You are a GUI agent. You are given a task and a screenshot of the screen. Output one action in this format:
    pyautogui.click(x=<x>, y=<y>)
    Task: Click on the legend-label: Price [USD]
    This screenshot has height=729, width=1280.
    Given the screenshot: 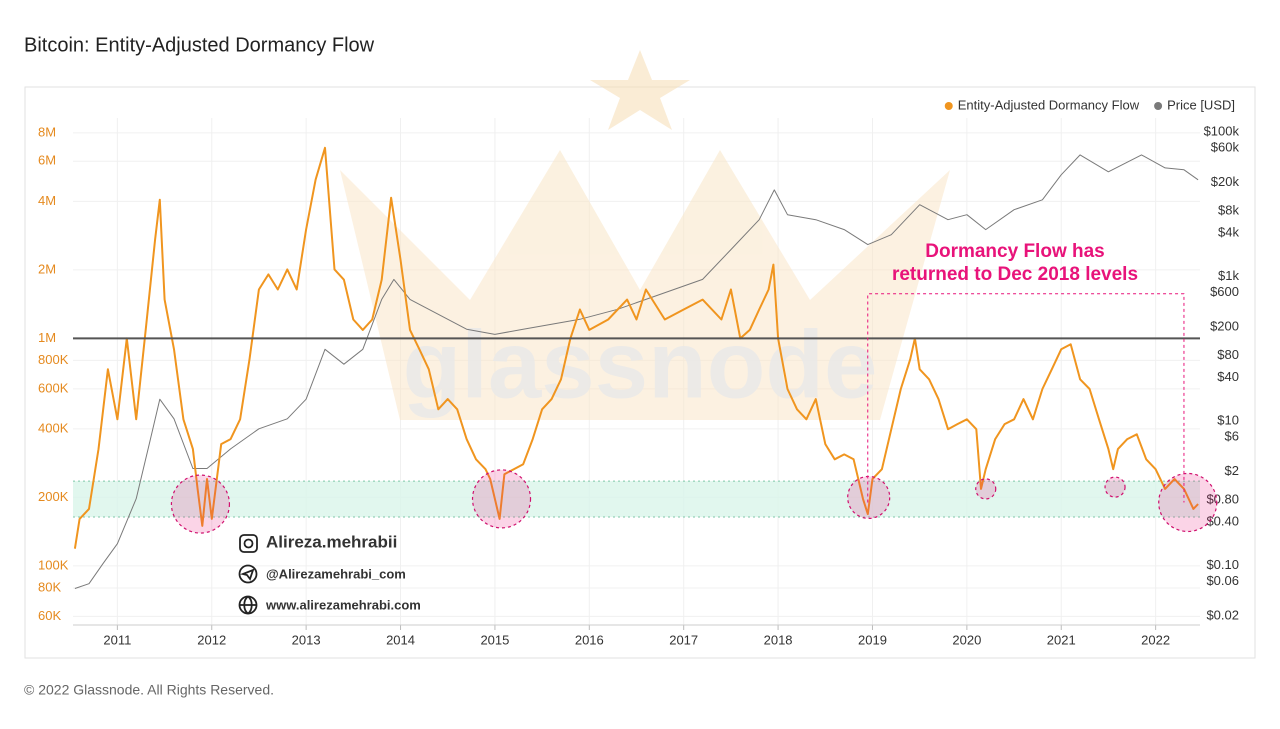 What is the action you would take?
    pyautogui.click(x=1201, y=104)
    